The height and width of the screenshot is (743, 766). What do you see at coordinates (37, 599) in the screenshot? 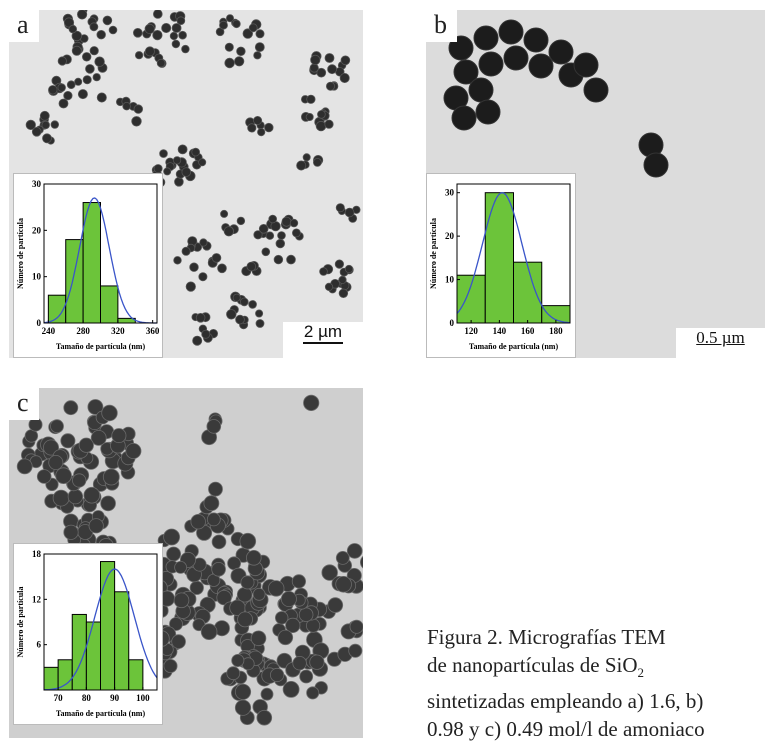
I see `y-tick-label: 12` at bounding box center [37, 599].